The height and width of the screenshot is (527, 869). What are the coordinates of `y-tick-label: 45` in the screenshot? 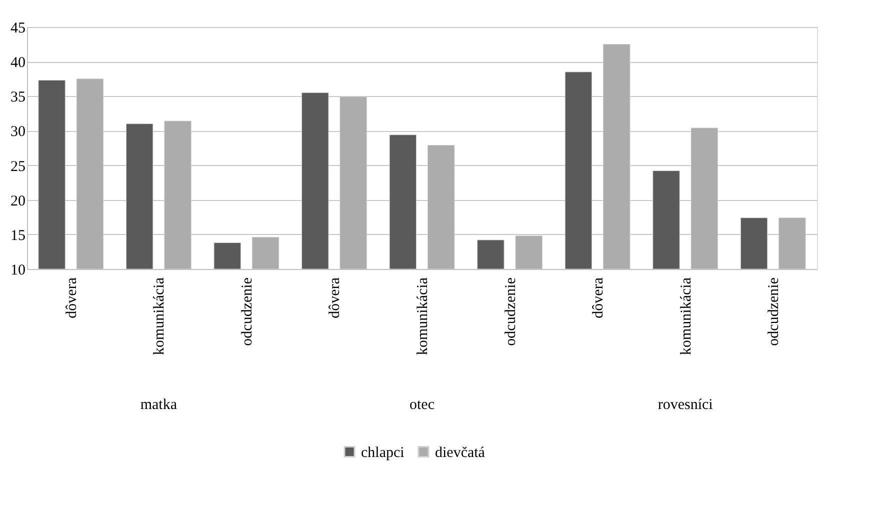 It's located at (18, 28).